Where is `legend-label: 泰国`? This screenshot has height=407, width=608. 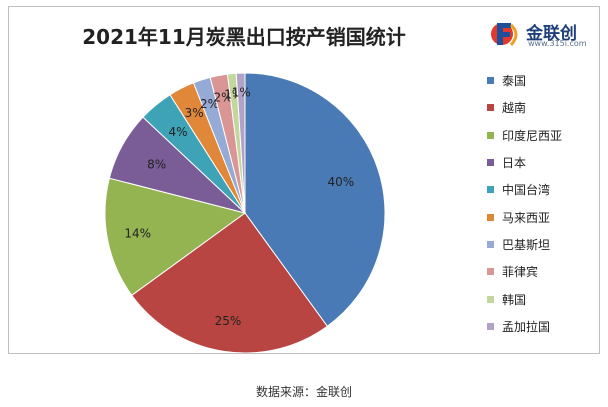 legend-label: 泰国 is located at coordinates (514, 81).